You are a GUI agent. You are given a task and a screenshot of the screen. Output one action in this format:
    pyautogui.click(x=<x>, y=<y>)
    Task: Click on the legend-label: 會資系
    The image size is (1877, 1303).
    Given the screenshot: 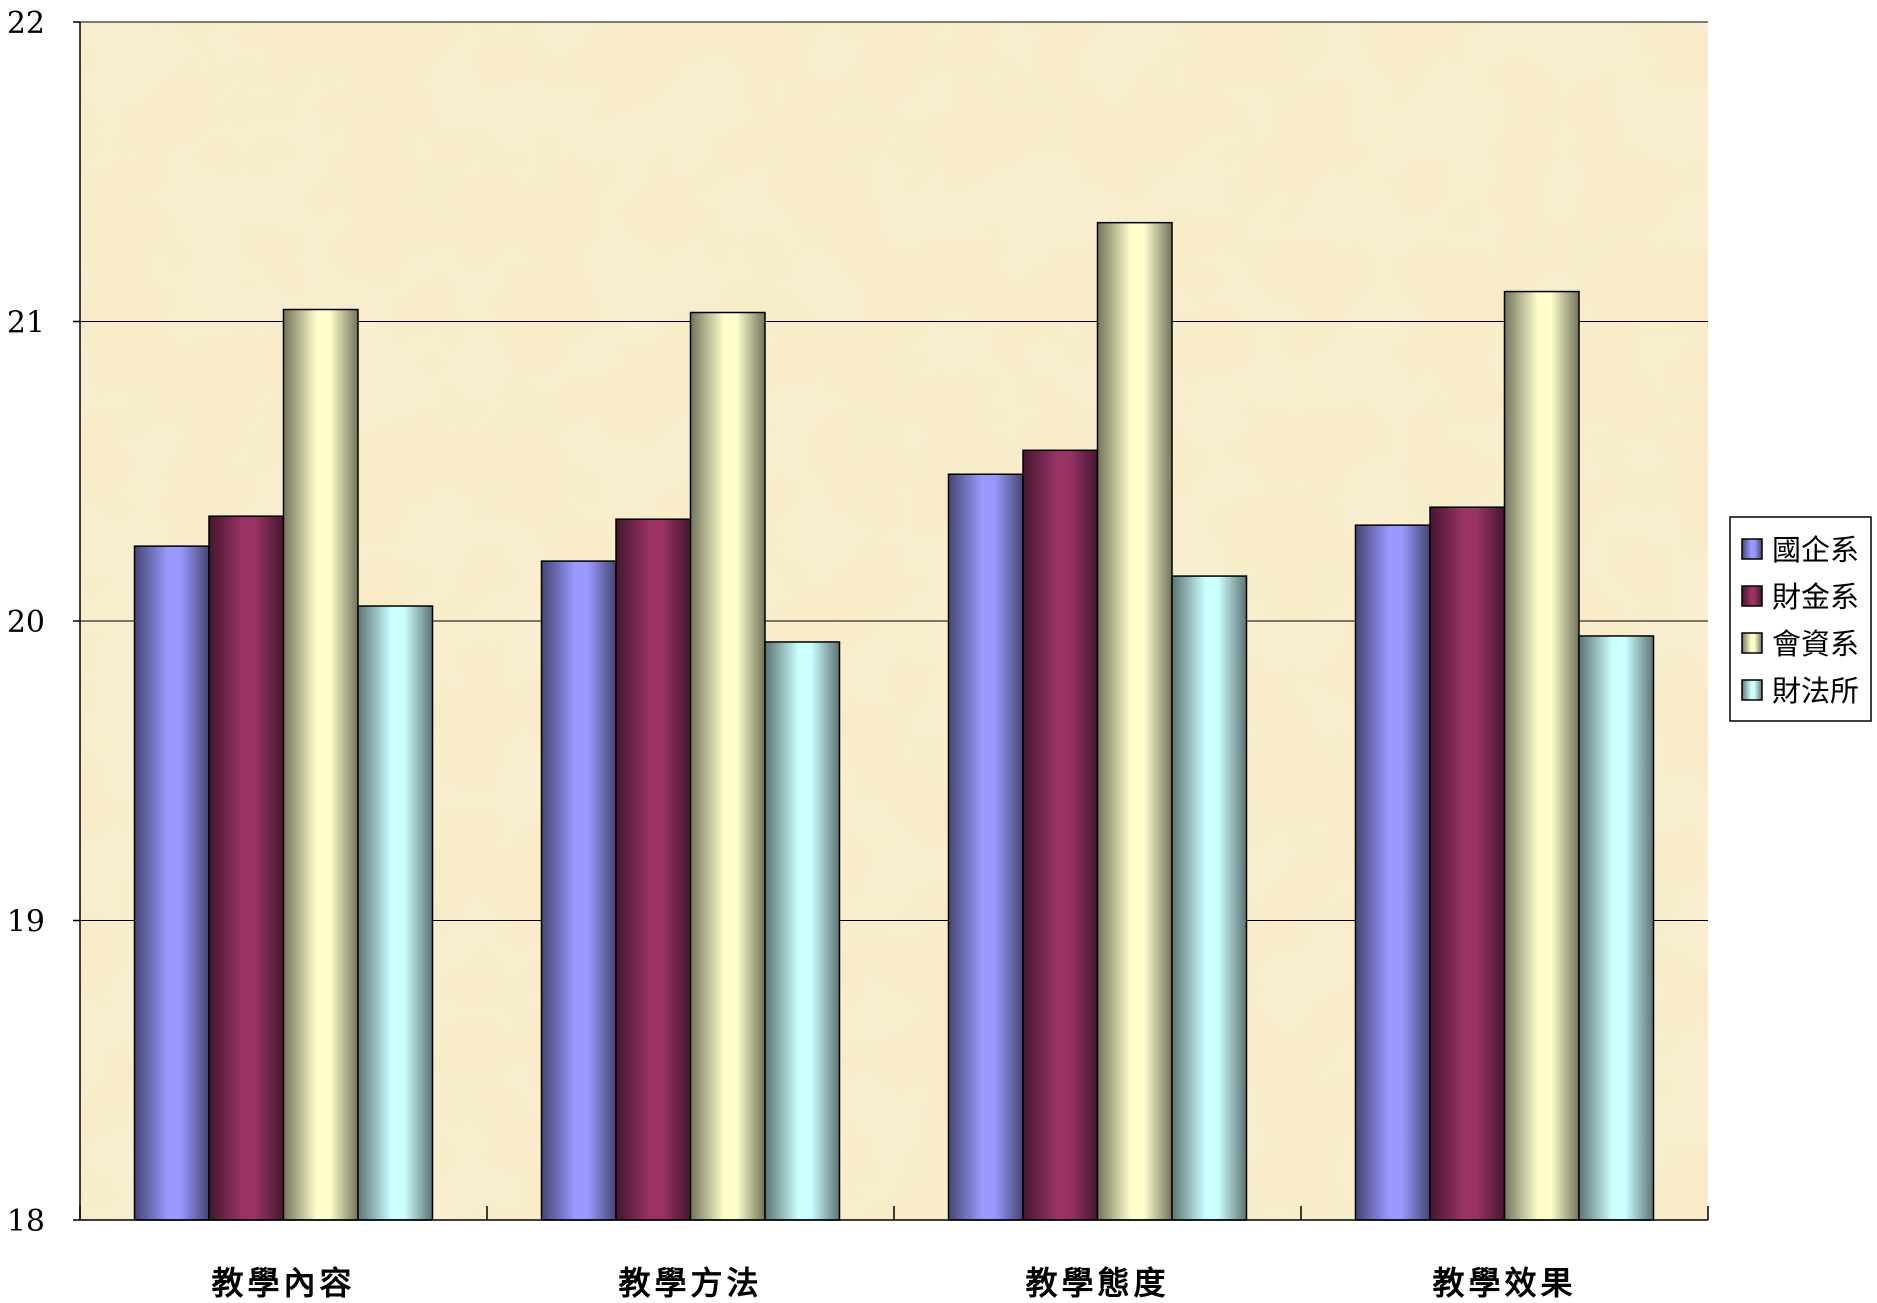 What is the action you would take?
    pyautogui.click(x=1815, y=644)
    